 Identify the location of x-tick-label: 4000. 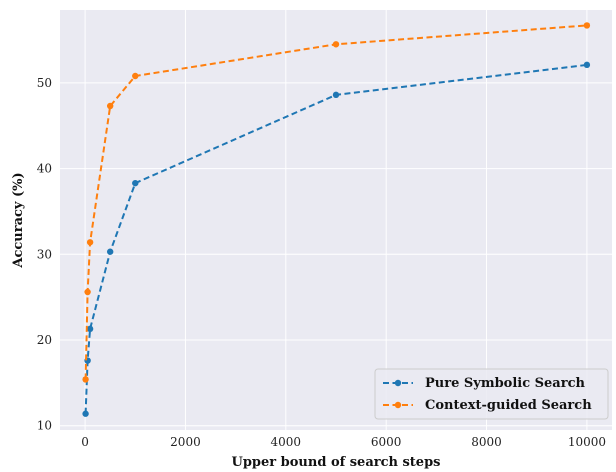
(286, 442).